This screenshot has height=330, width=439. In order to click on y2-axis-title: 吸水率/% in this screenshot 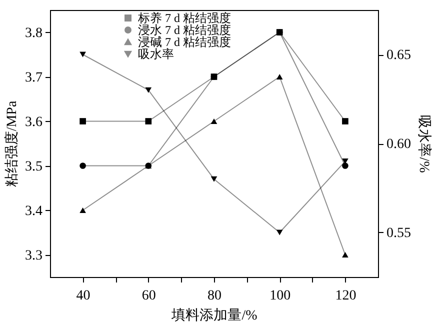, I will do `click(424, 144)`.